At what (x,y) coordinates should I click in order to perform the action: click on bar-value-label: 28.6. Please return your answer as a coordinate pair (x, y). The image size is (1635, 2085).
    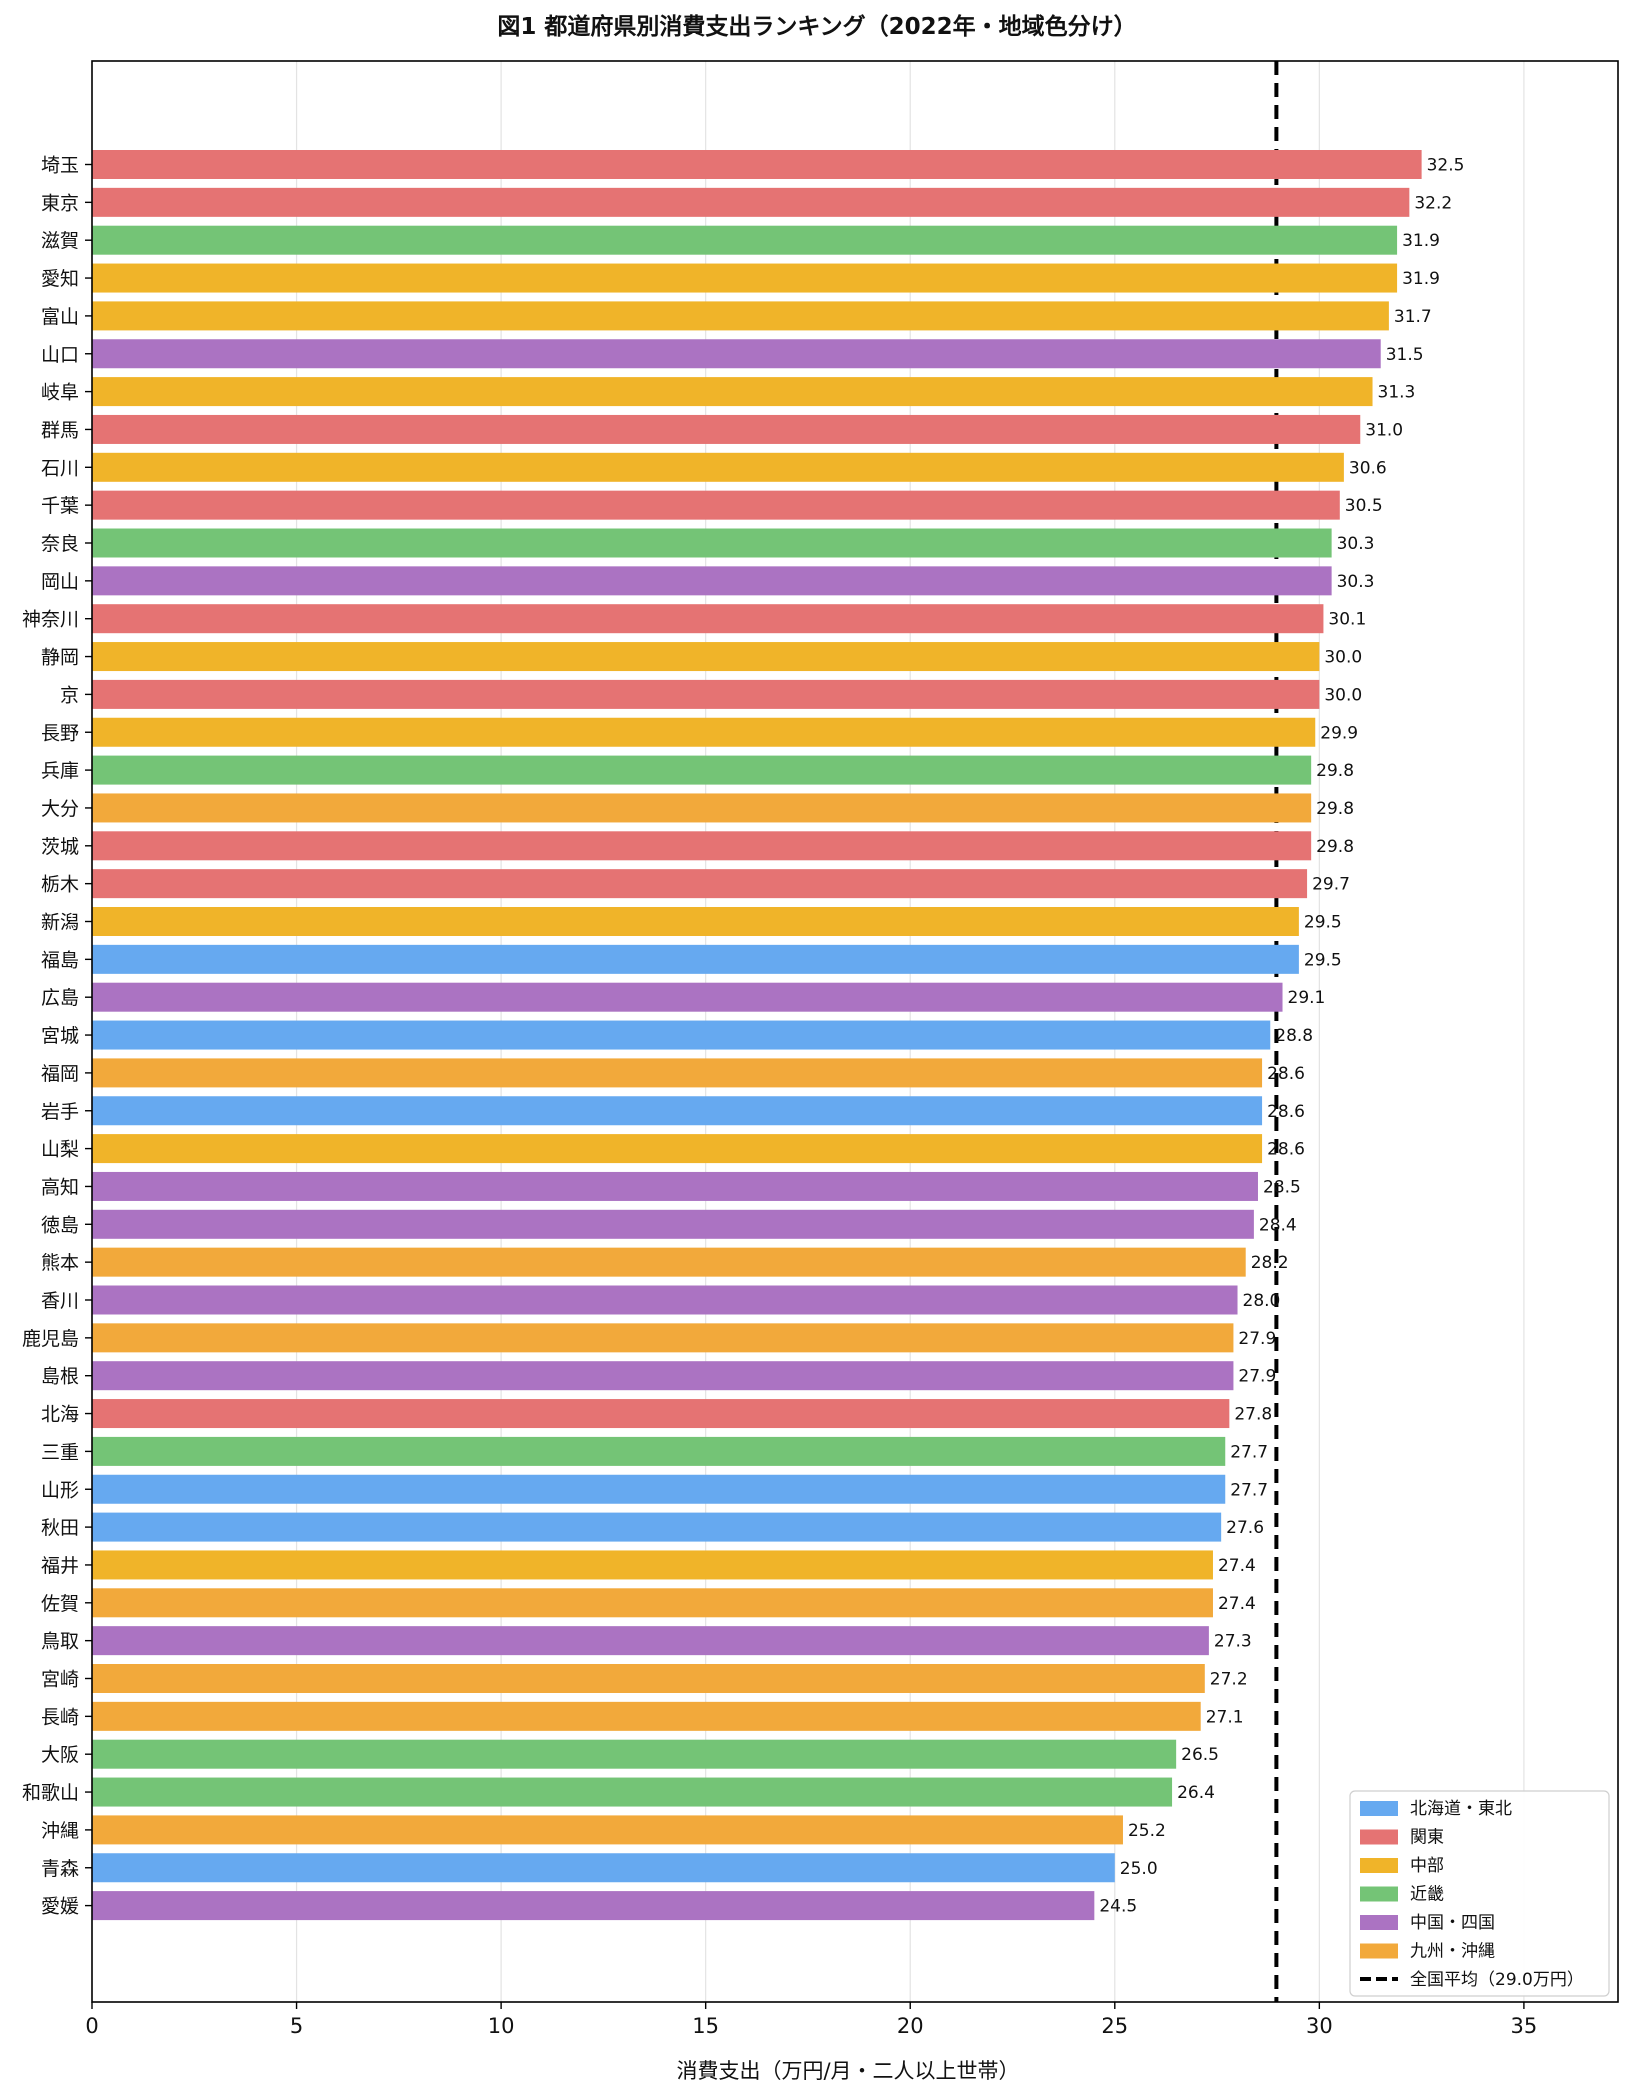
    Looking at the image, I should click on (1286, 1074).